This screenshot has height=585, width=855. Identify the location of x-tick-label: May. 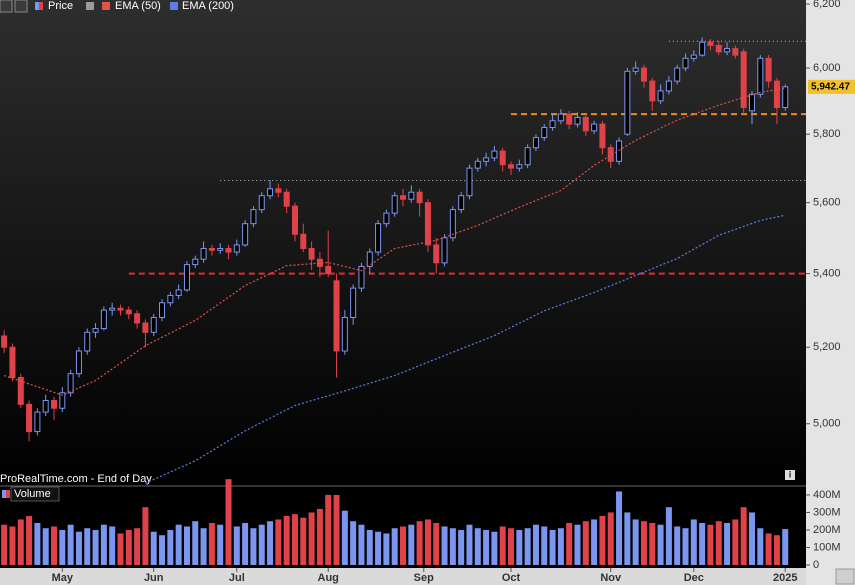
(63, 578).